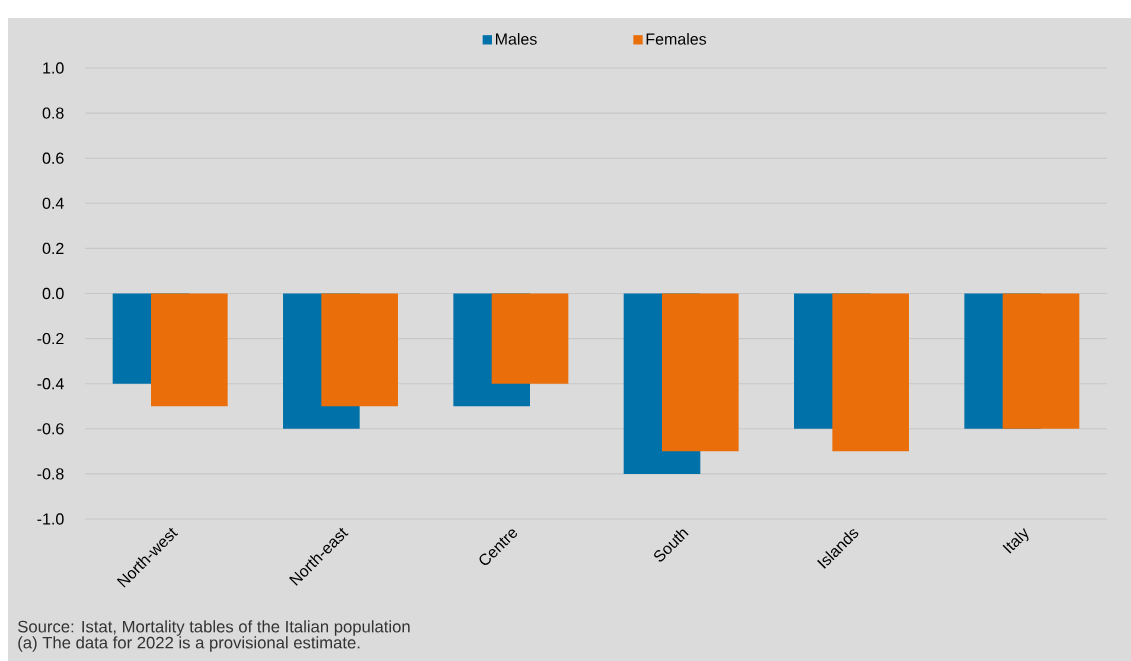  Describe the element at coordinates (50, 384) in the screenshot. I see `y-tick-label: -0.4` at that location.